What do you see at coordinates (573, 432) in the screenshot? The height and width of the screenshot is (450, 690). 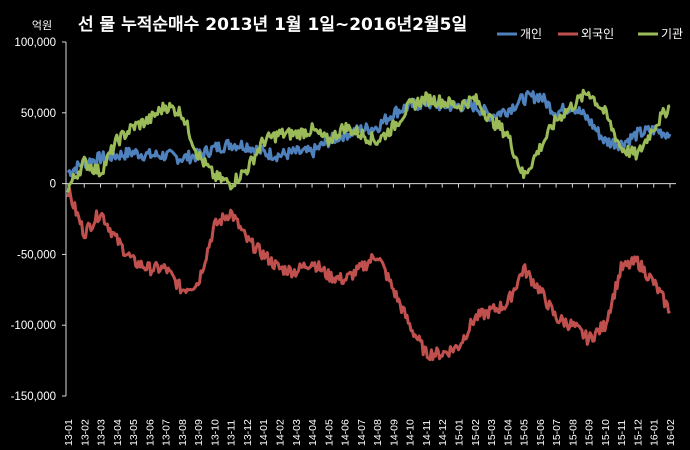 I see `x-tick-label: 15-08` at bounding box center [573, 432].